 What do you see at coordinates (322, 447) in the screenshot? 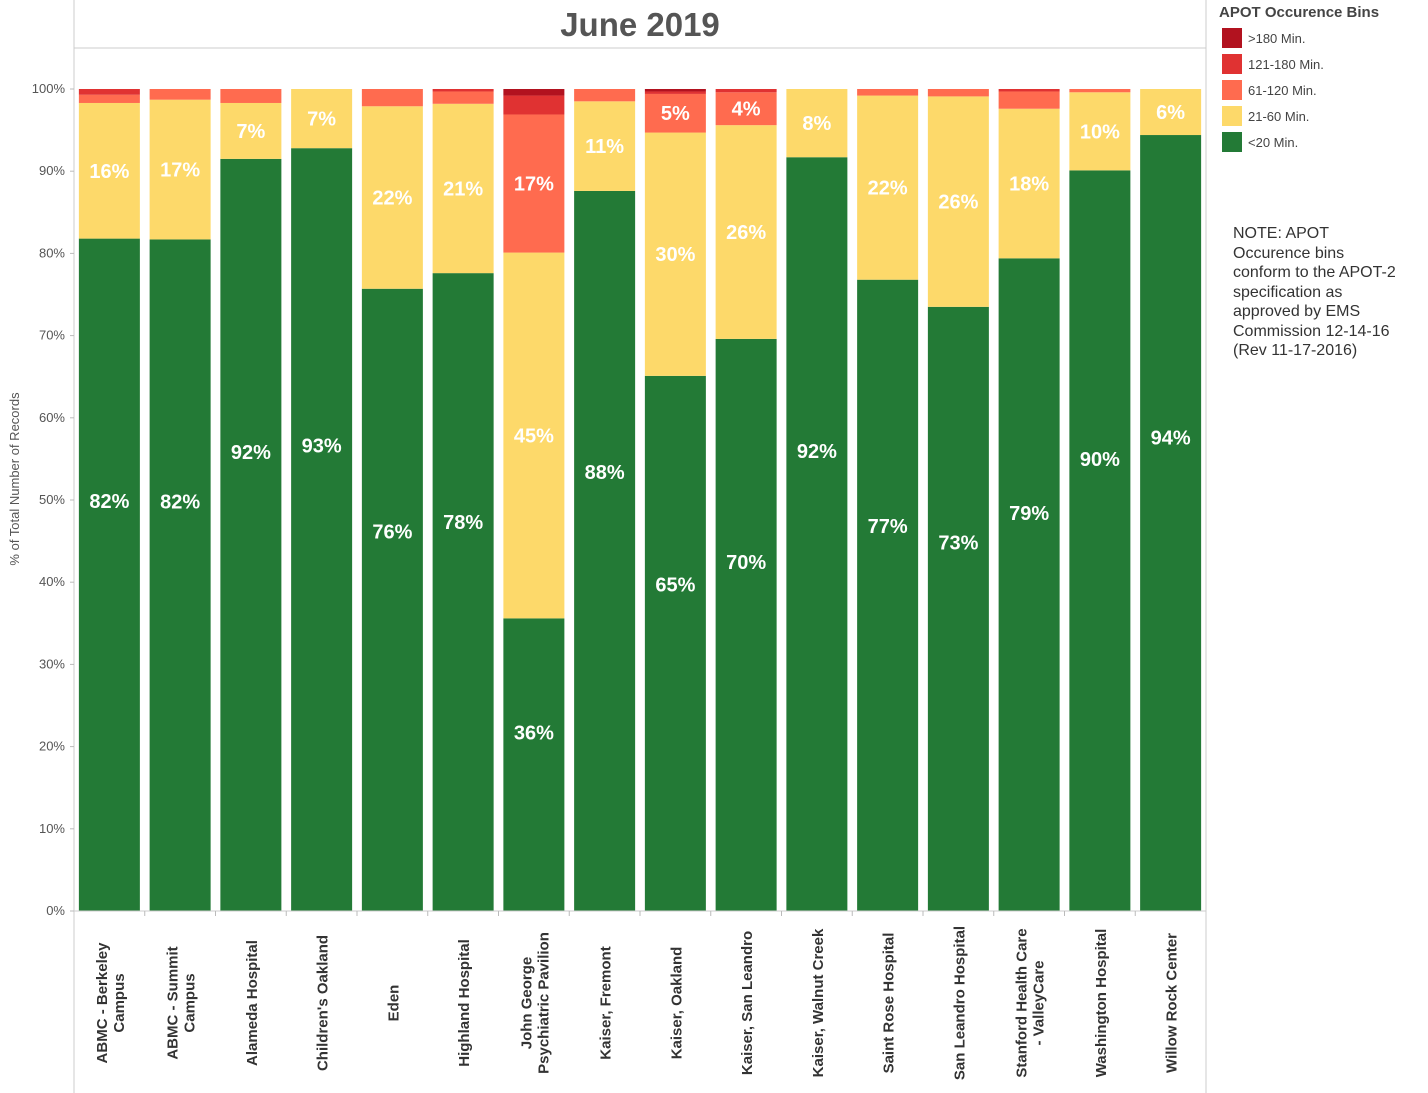
I see `data-label: 93%` at bounding box center [322, 447].